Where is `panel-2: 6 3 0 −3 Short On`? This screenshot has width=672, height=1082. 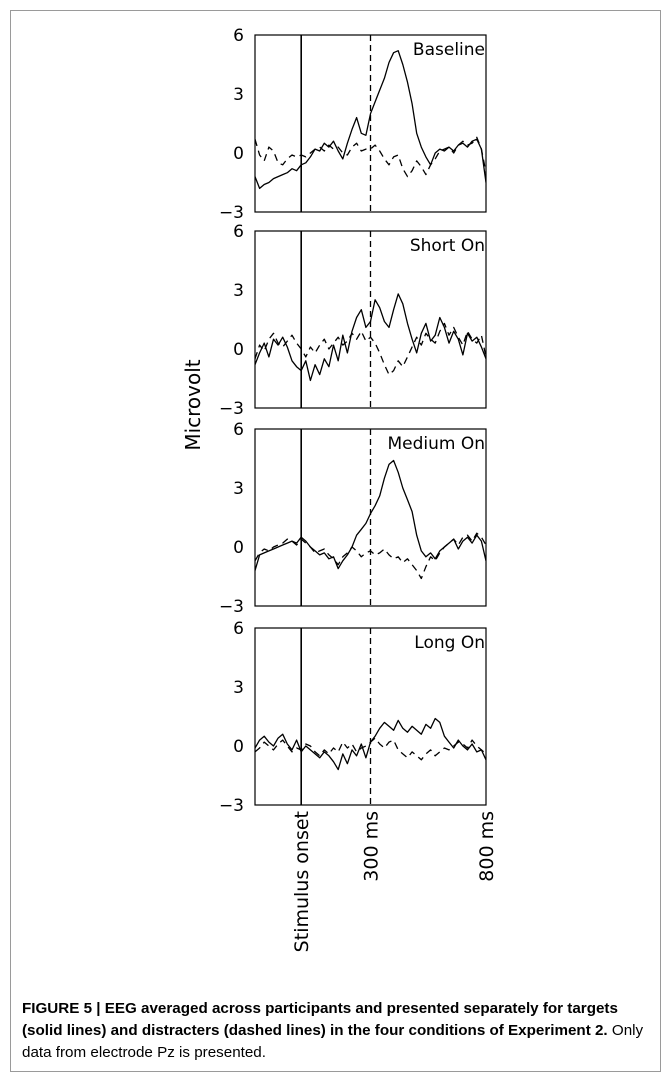 panel-2: 6 3 0 −3 Short On is located at coordinates (353, 320).